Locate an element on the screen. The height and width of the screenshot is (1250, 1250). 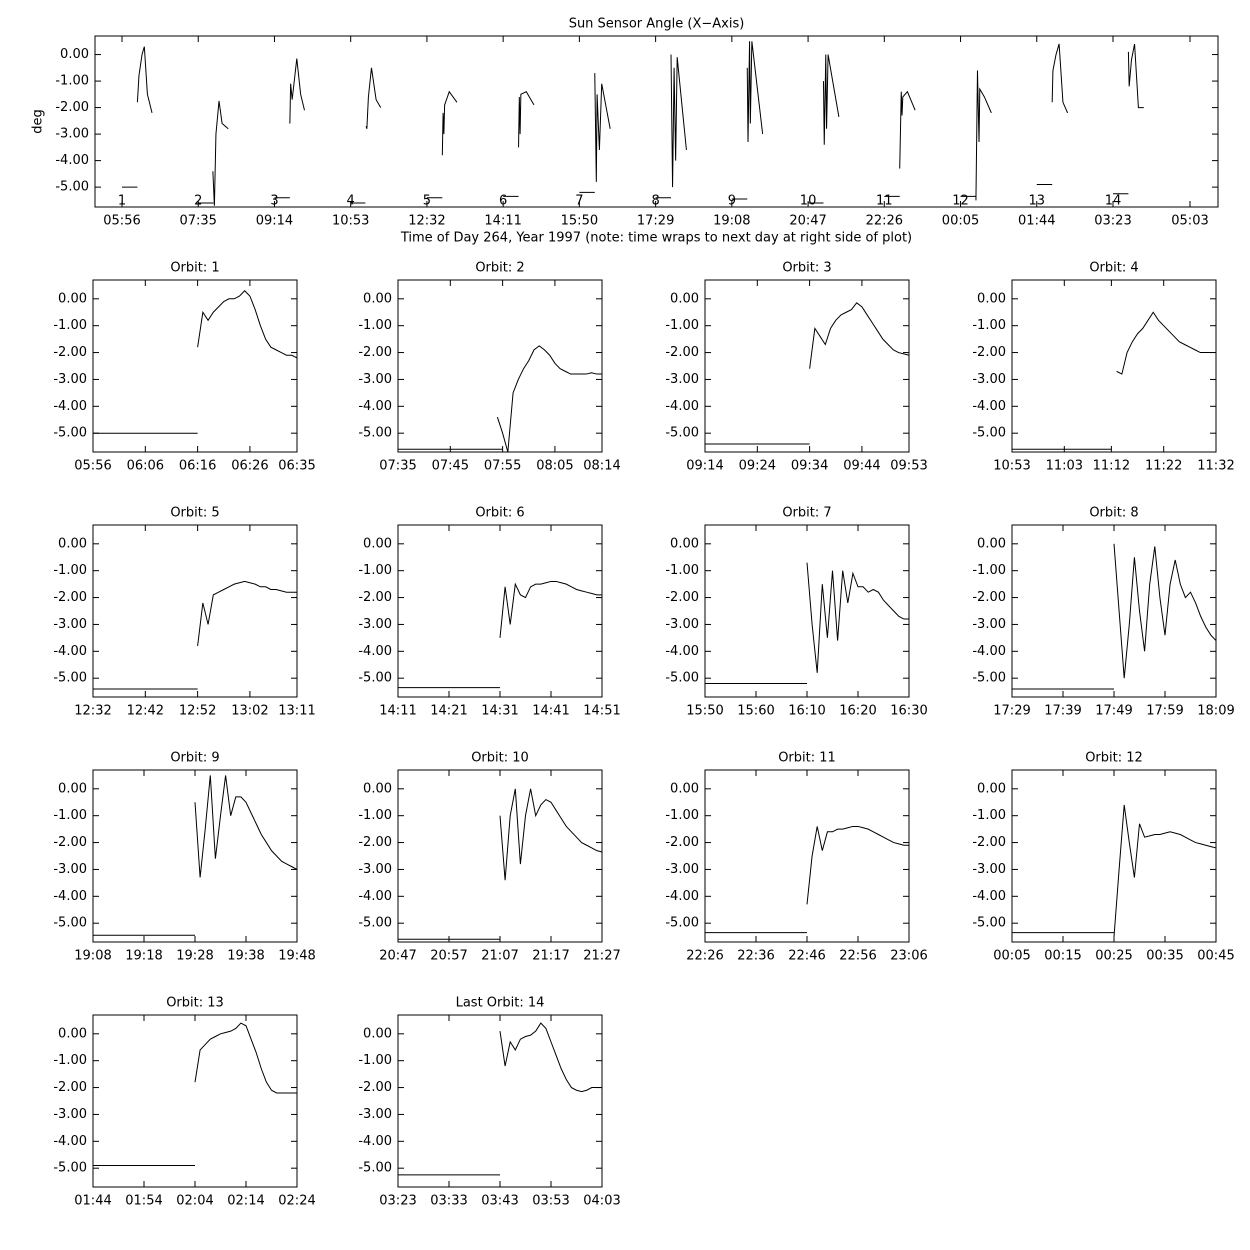
x-tick-label: 01:44 is located at coordinates (1036, 221).